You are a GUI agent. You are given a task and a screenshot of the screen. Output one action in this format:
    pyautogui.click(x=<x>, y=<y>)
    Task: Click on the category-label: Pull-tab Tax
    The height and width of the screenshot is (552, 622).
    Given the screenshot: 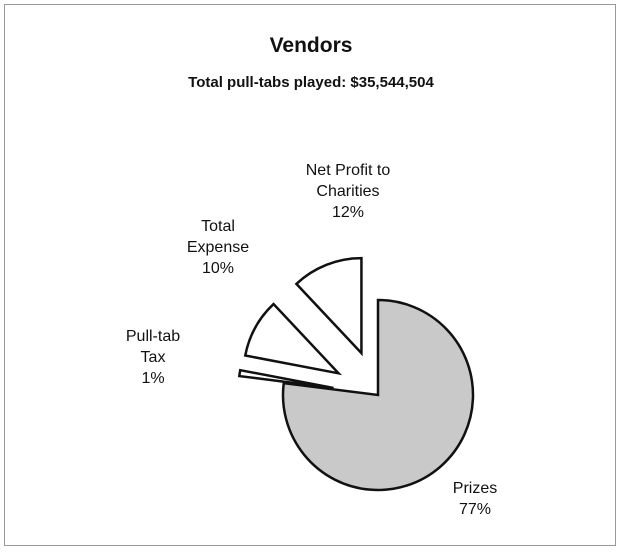 What is the action you would take?
    pyautogui.click(x=153, y=347)
    